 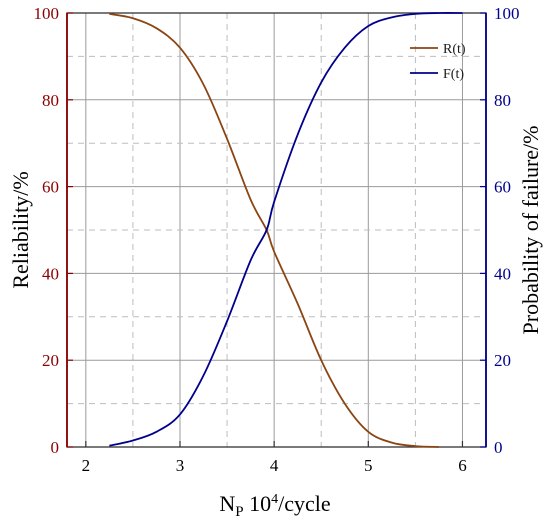 I want to click on y-right-tick-label: 80, so click(x=502, y=100).